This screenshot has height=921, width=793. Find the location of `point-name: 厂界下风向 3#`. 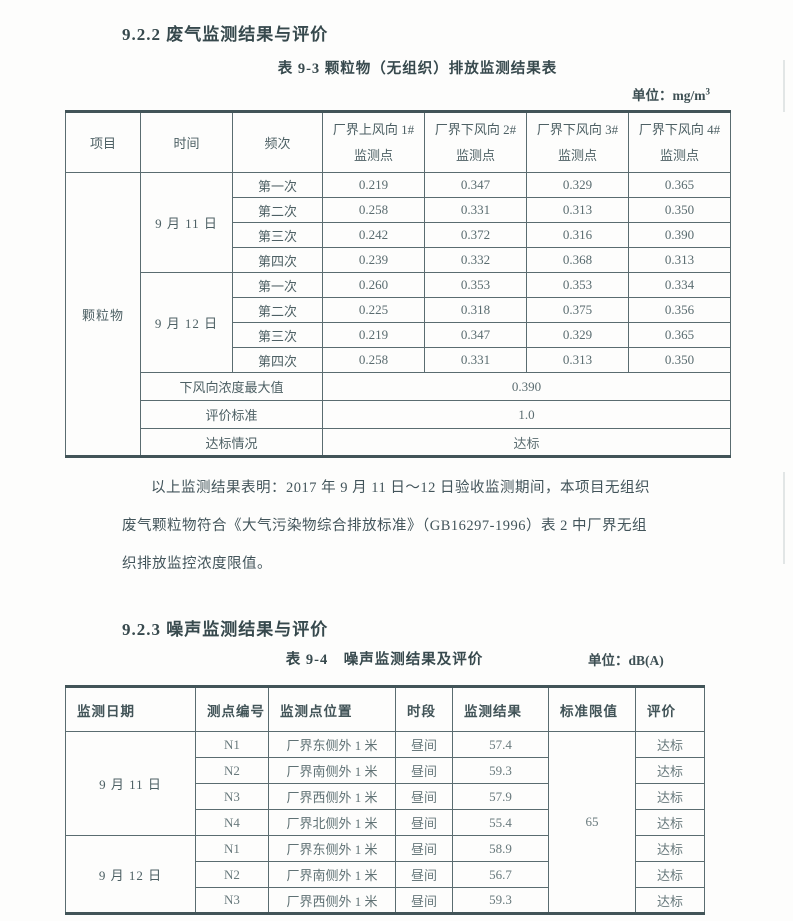

point-name: 厂界下风向 3# is located at coordinates (577, 129).